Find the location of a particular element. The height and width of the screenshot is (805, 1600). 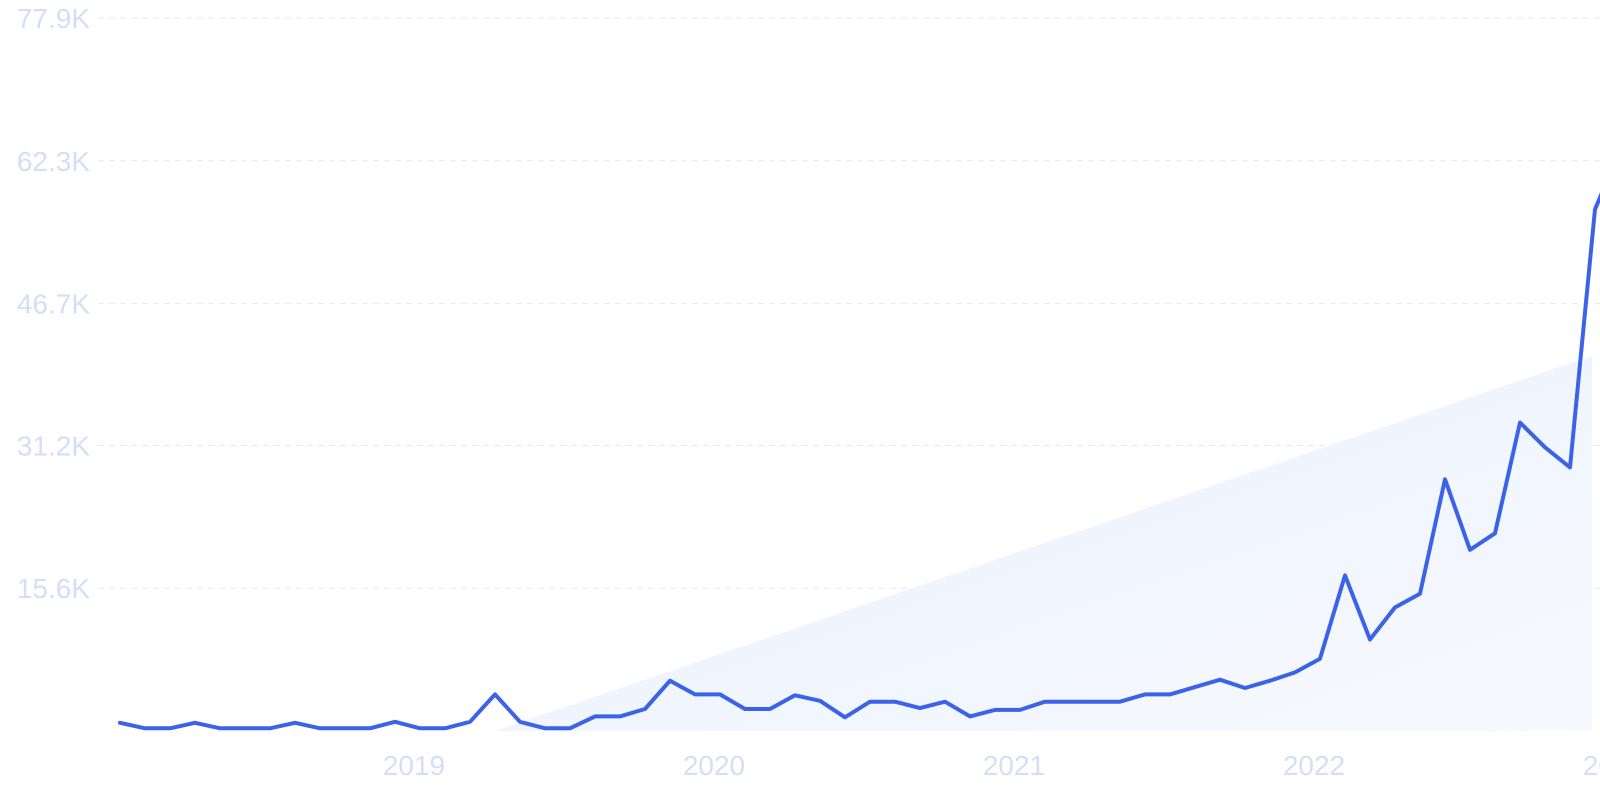

y-tick-label: 31.2K is located at coordinates (53, 445).